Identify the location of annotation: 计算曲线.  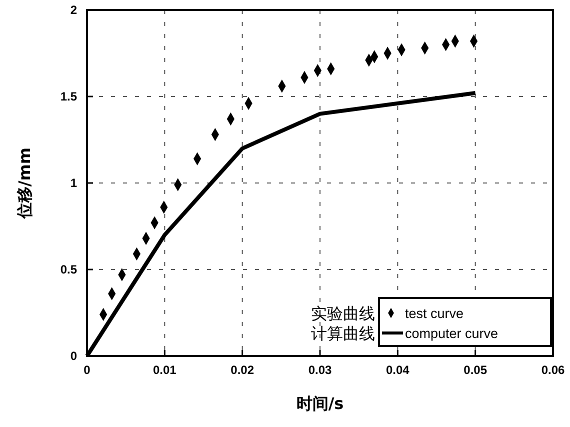
(343, 333).